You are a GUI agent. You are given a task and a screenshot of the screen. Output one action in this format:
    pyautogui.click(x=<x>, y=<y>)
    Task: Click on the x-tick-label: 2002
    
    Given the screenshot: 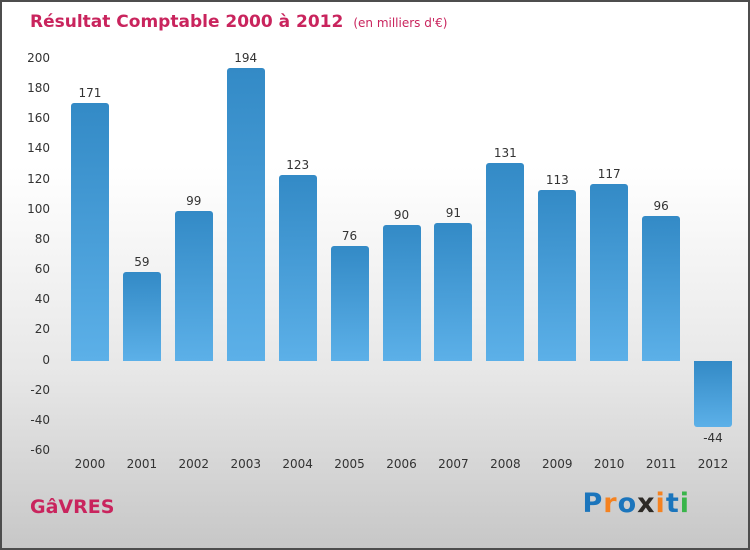 What is the action you would take?
    pyautogui.click(x=194, y=464)
    